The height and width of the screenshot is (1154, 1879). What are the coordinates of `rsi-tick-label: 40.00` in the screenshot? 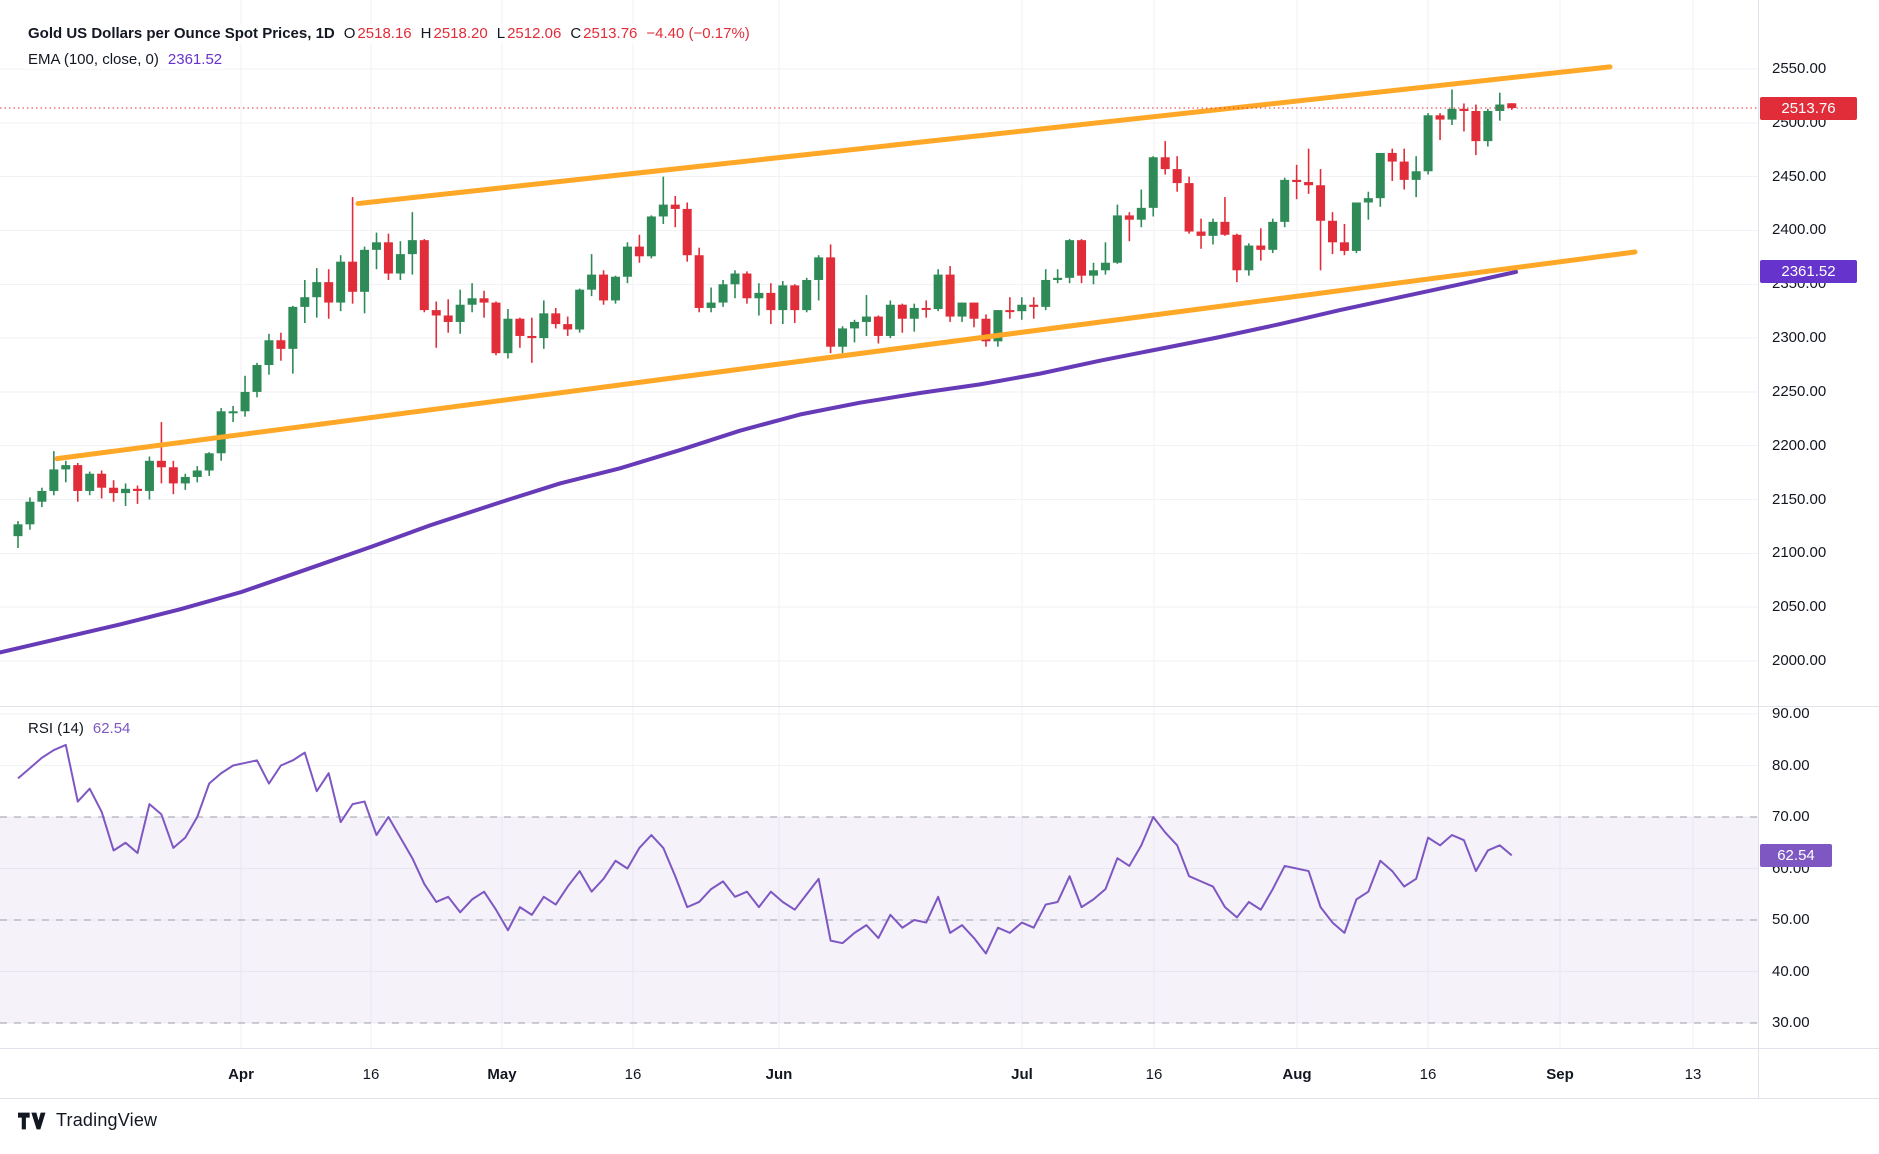 It's located at (1791, 971).